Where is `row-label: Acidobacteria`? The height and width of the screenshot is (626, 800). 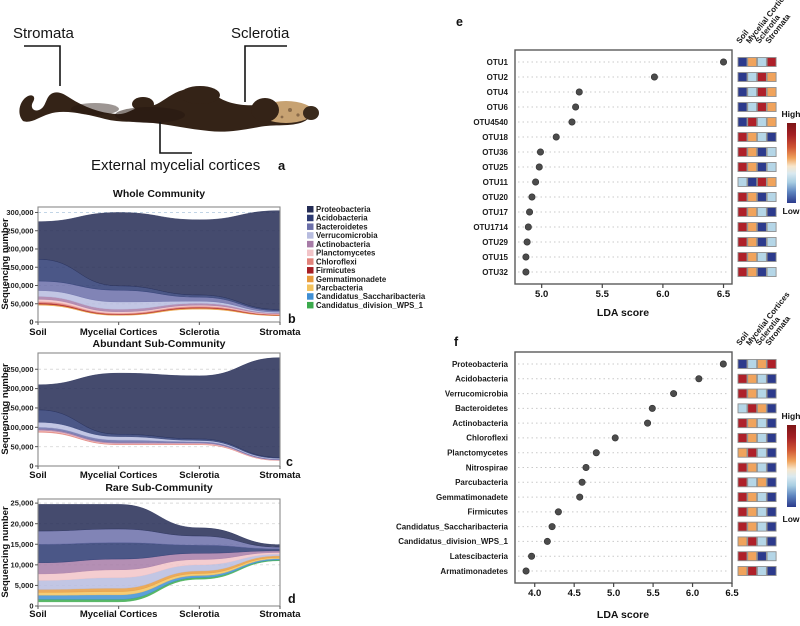 row-label: Acidobacteria is located at coordinates (481, 379).